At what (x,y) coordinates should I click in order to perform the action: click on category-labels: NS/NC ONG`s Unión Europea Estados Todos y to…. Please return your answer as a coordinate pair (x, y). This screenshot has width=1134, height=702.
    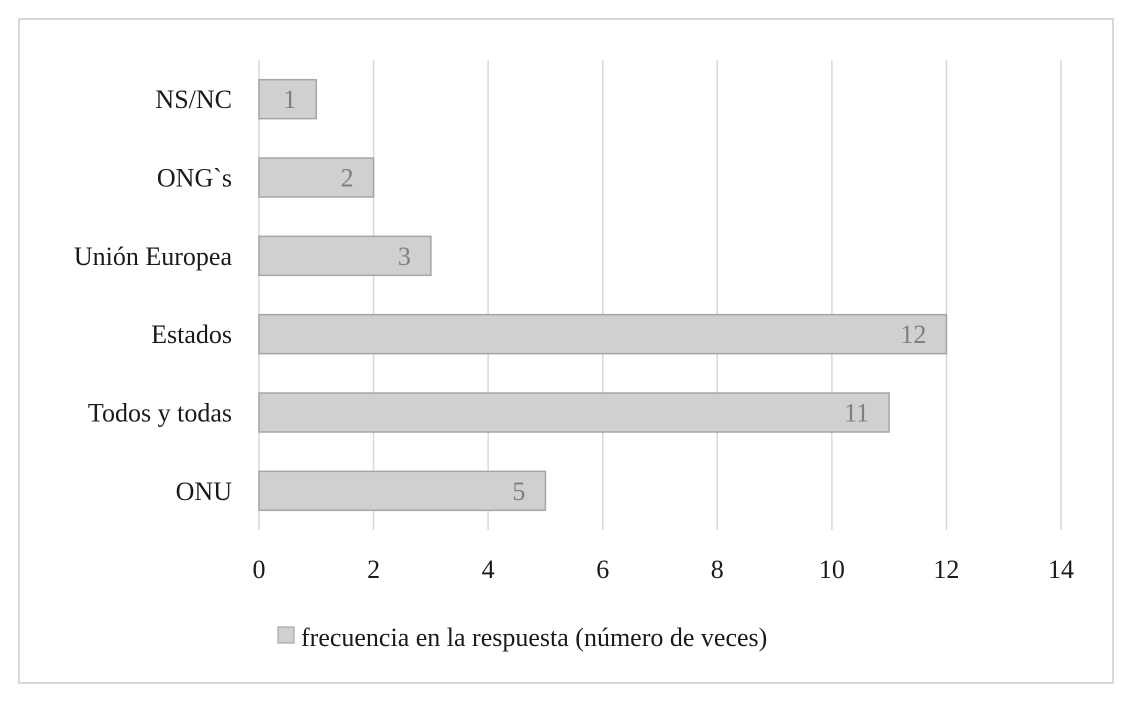
    Looking at the image, I should click on (153, 295).